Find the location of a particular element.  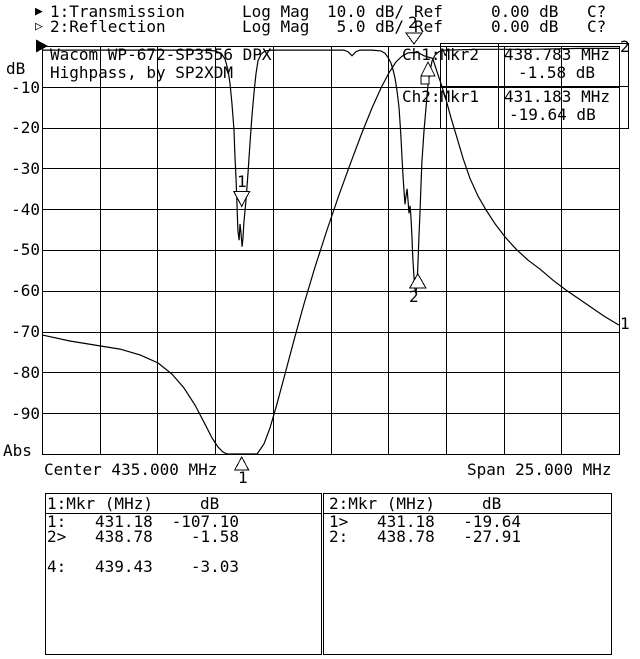

trace1-edge-label: 1 is located at coordinates (625, 323).